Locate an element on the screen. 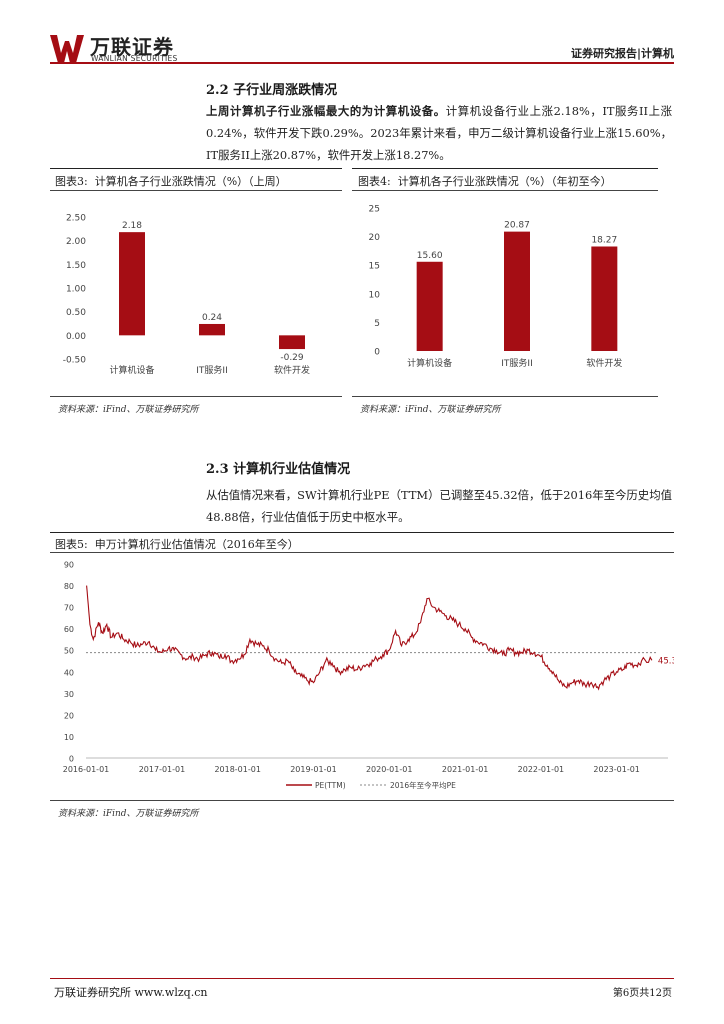 This screenshot has height=1024, width=724. fig4-ytick: 20 is located at coordinates (375, 238).